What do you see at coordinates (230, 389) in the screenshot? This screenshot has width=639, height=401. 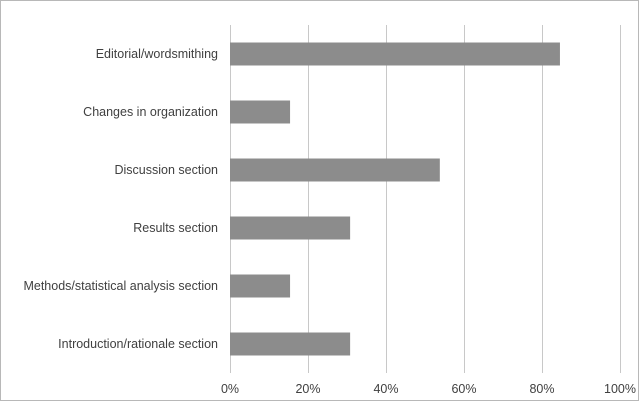 I see `x-tick-label: 0%` at bounding box center [230, 389].